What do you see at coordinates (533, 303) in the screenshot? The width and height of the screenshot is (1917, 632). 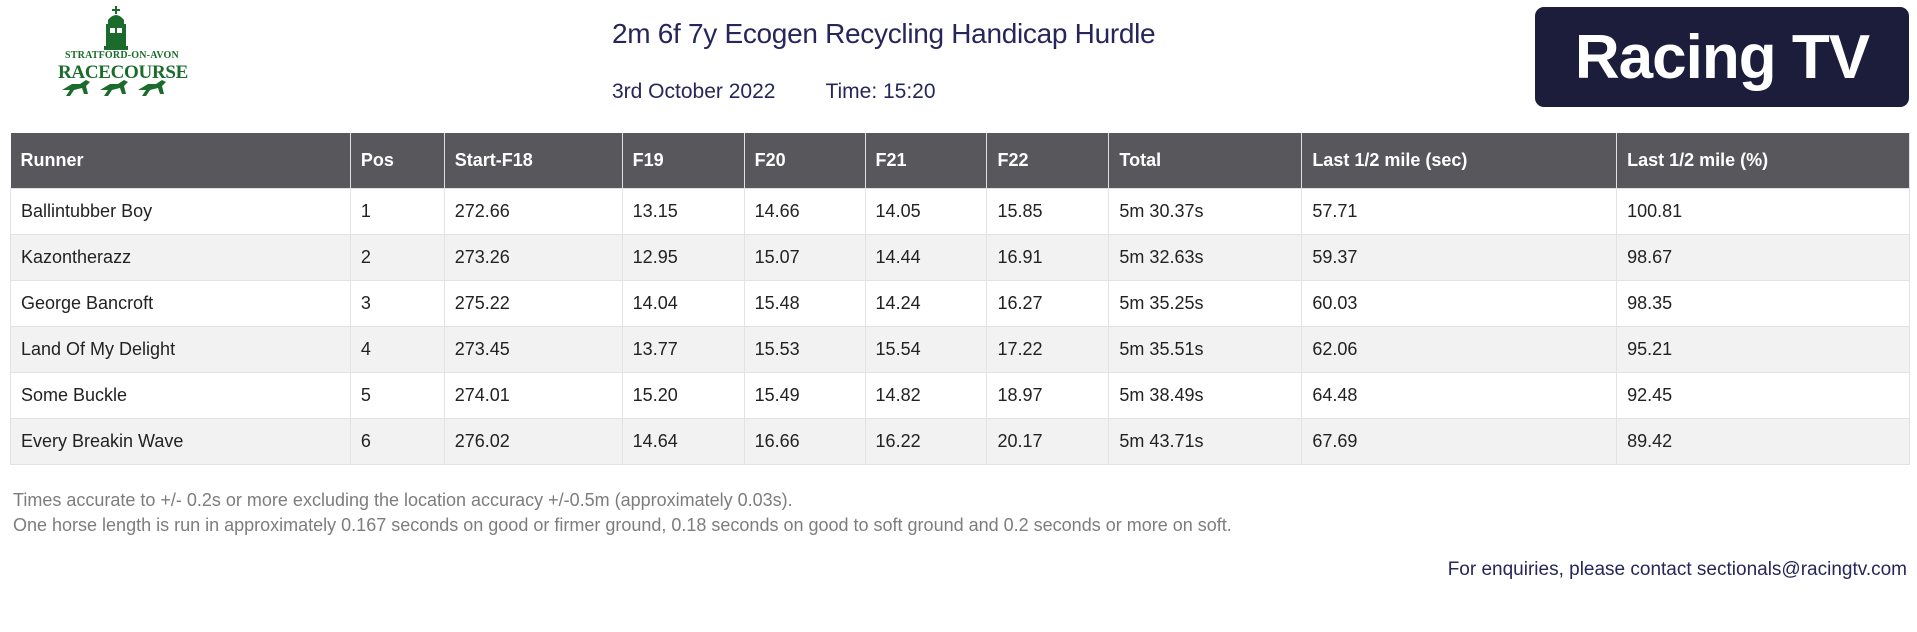 I see `start-f18-cell: 275.22` at bounding box center [533, 303].